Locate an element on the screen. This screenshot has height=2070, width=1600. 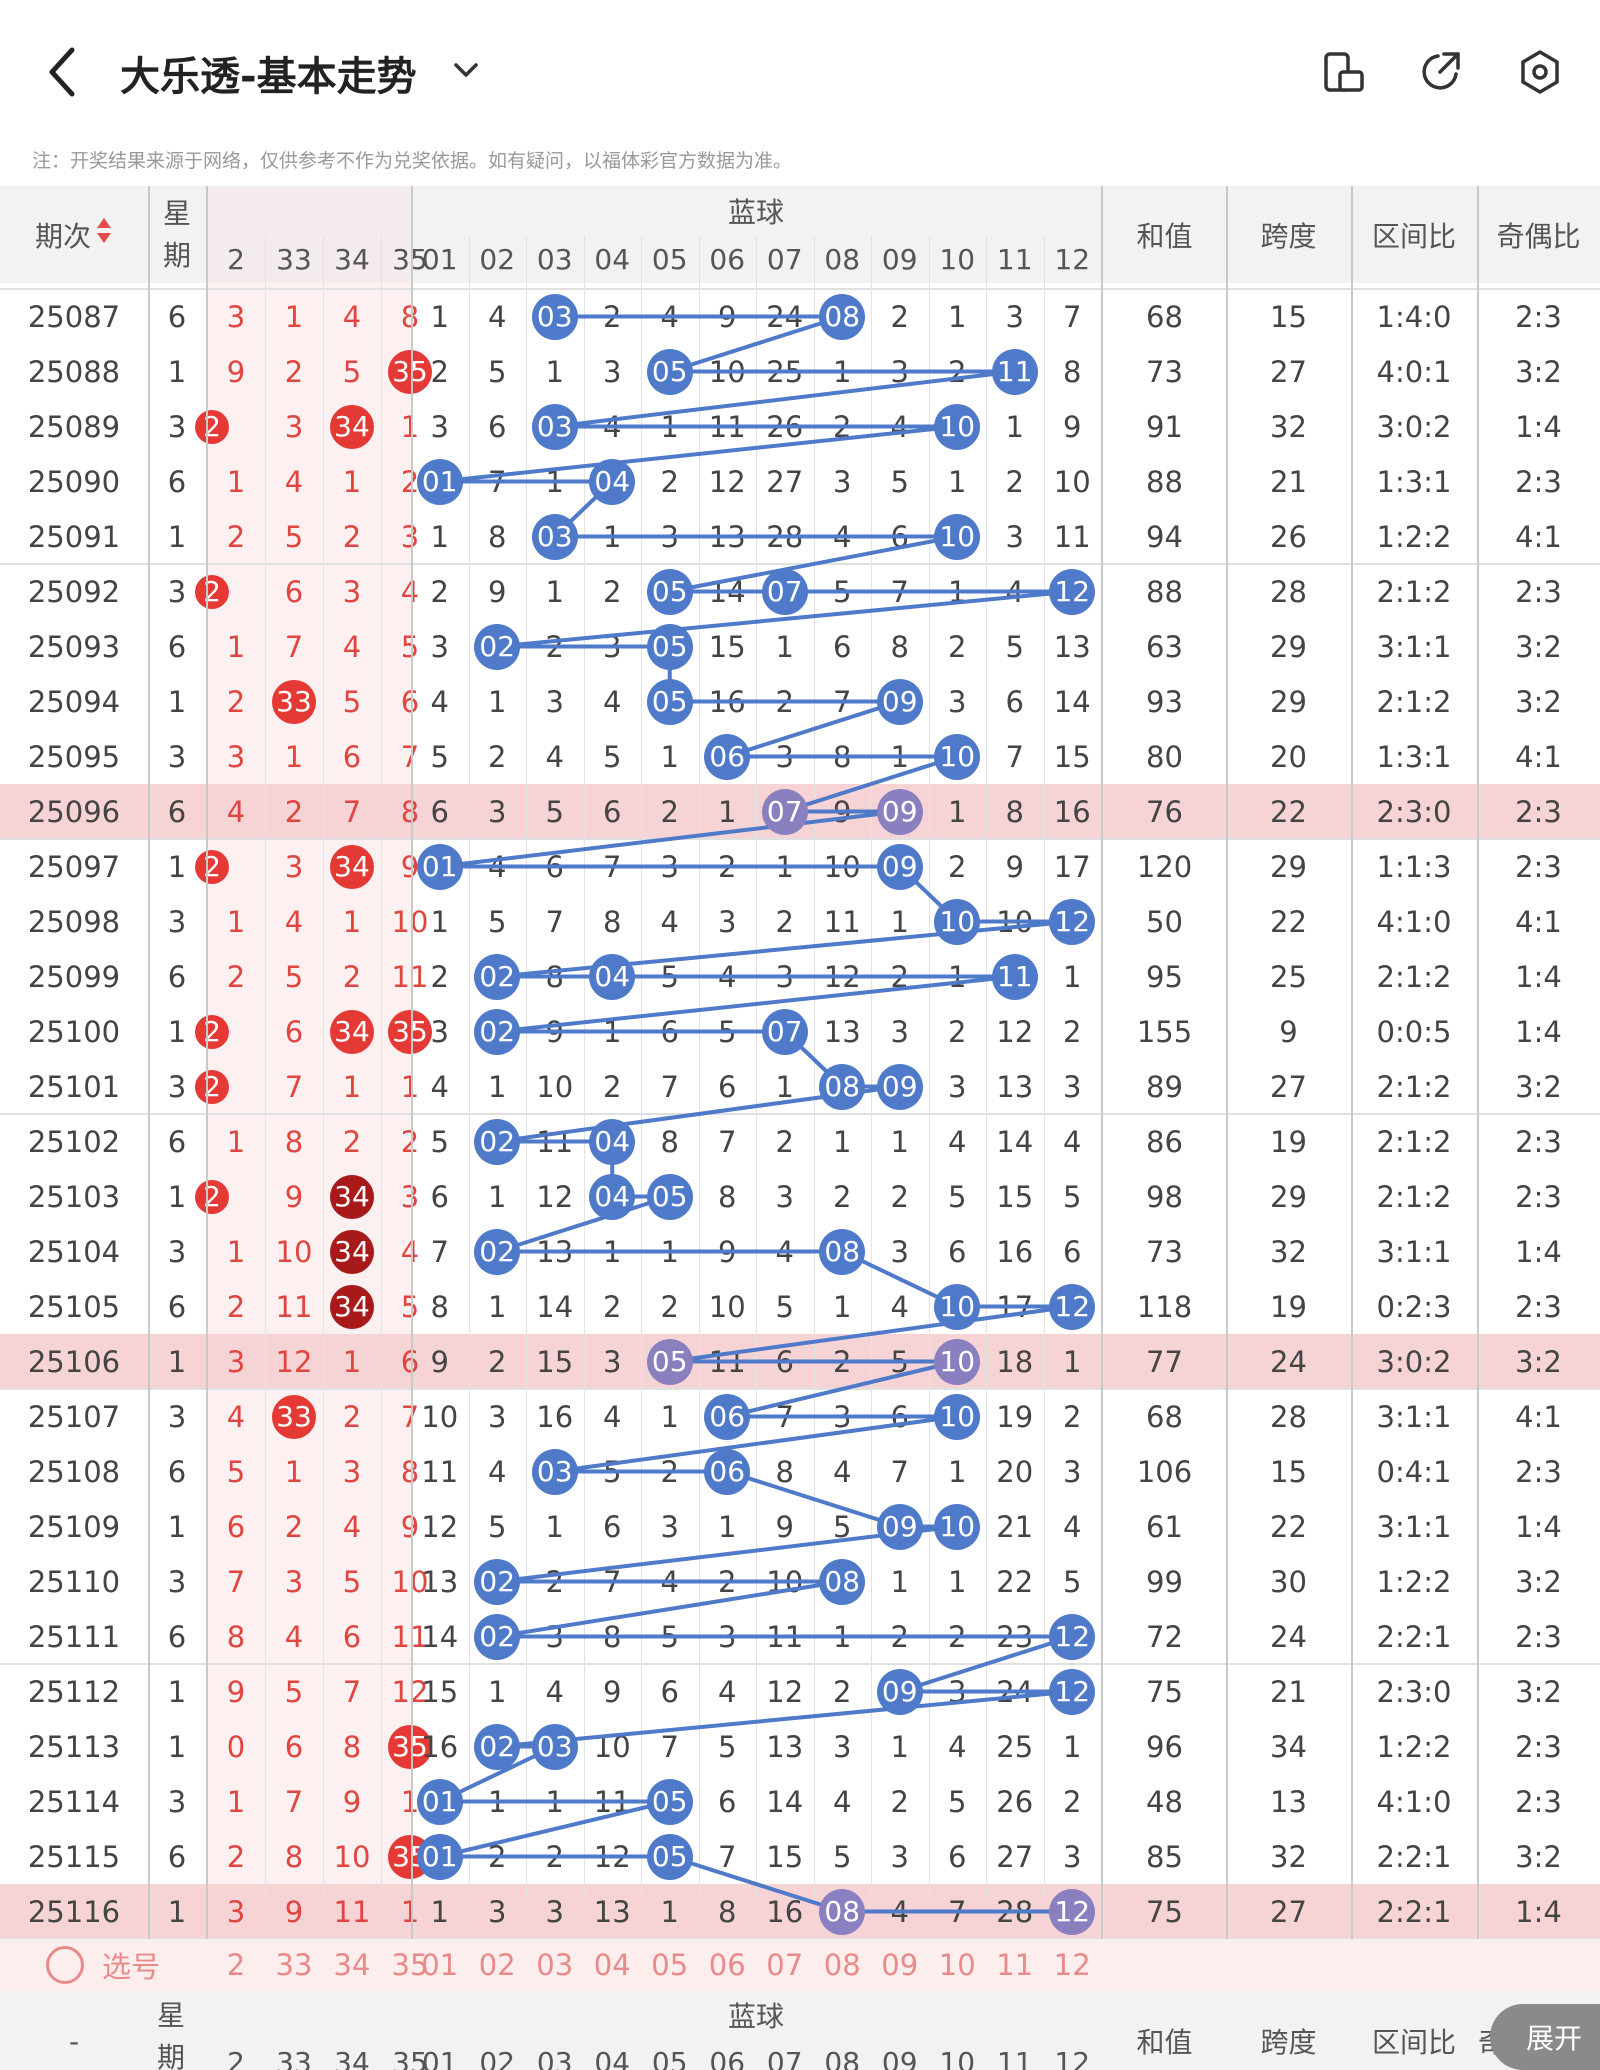
pick-red-2: 2 is located at coordinates (236, 1965).